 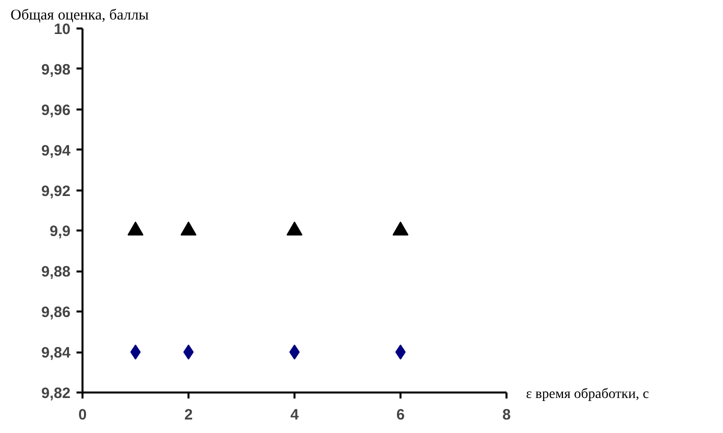 I want to click on y-tick-label: 9,92, so click(x=56, y=191).